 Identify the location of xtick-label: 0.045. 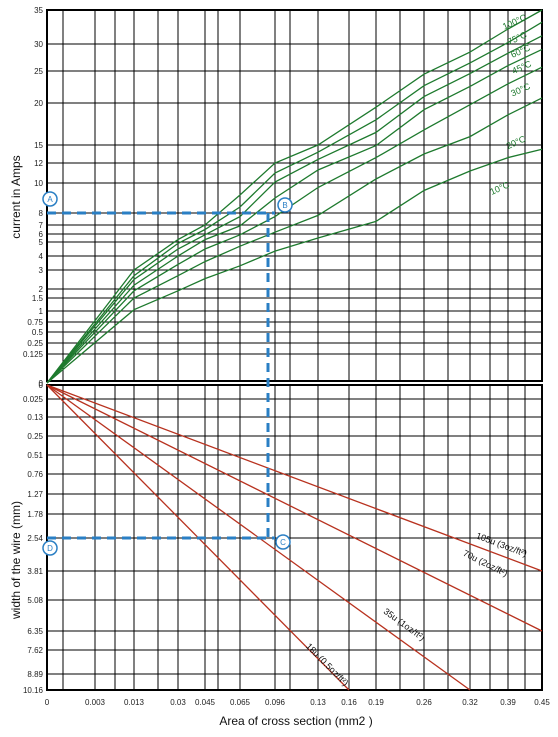
(205, 702).